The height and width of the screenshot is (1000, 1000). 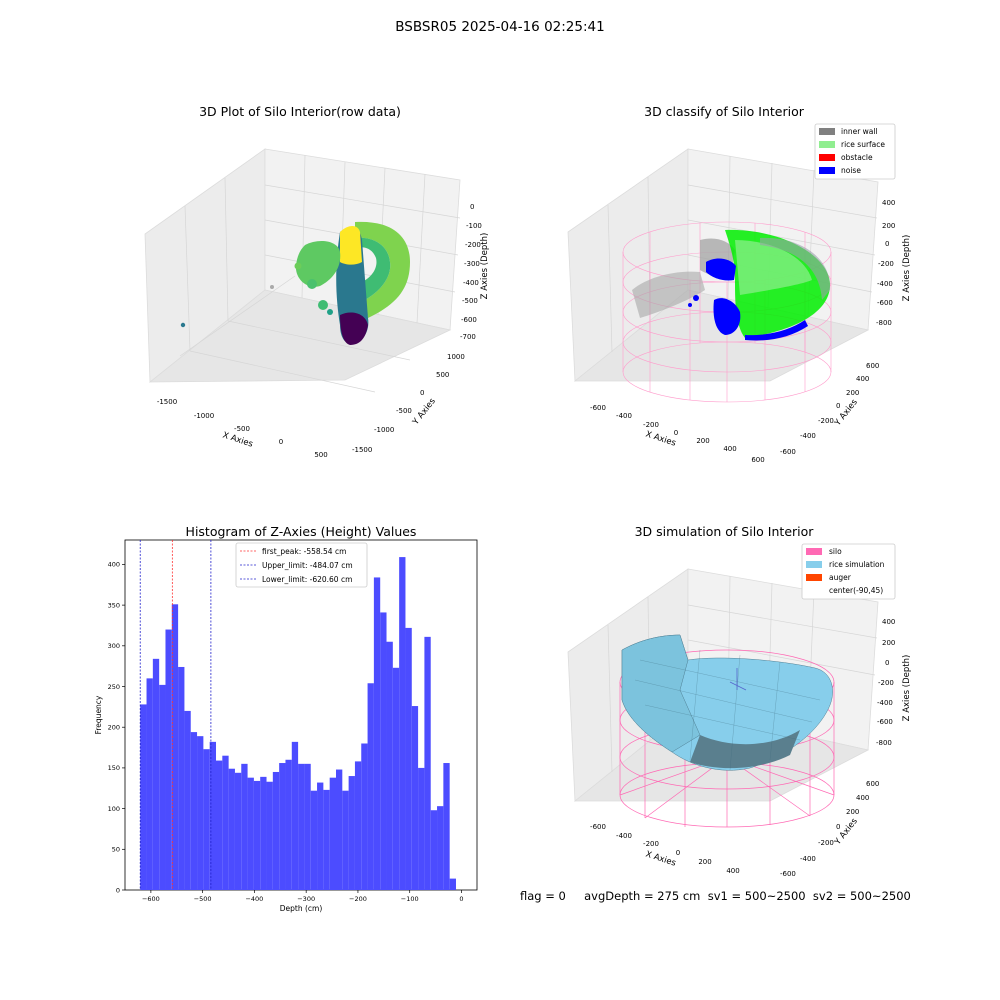 What do you see at coordinates (422, 393) in the screenshot?
I see `raw-ytick: 0` at bounding box center [422, 393].